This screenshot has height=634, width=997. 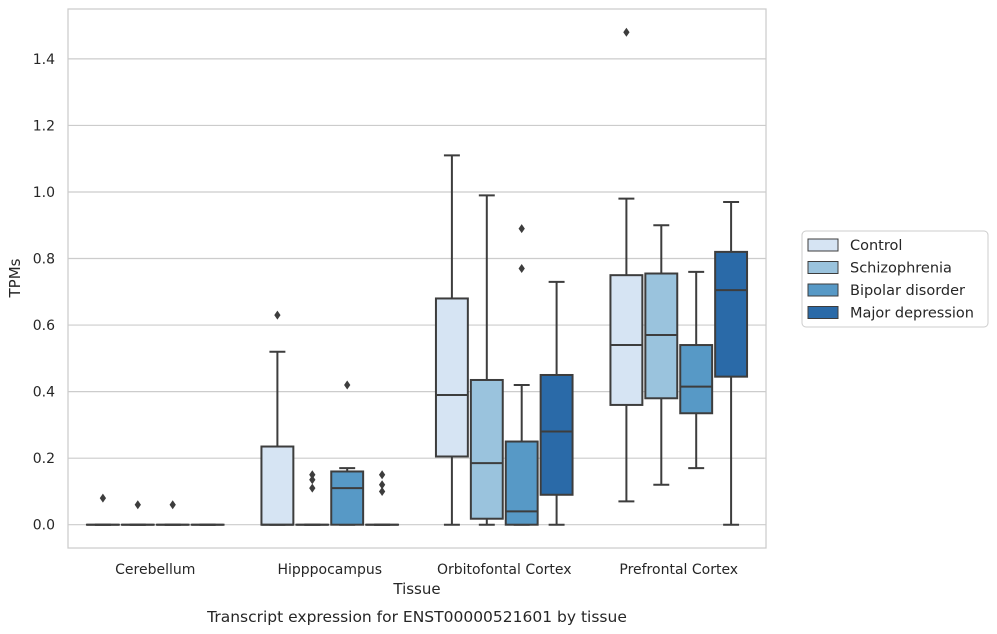 What do you see at coordinates (44, 260) in the screenshot?
I see `y-tick-label: 0.8` at bounding box center [44, 260].